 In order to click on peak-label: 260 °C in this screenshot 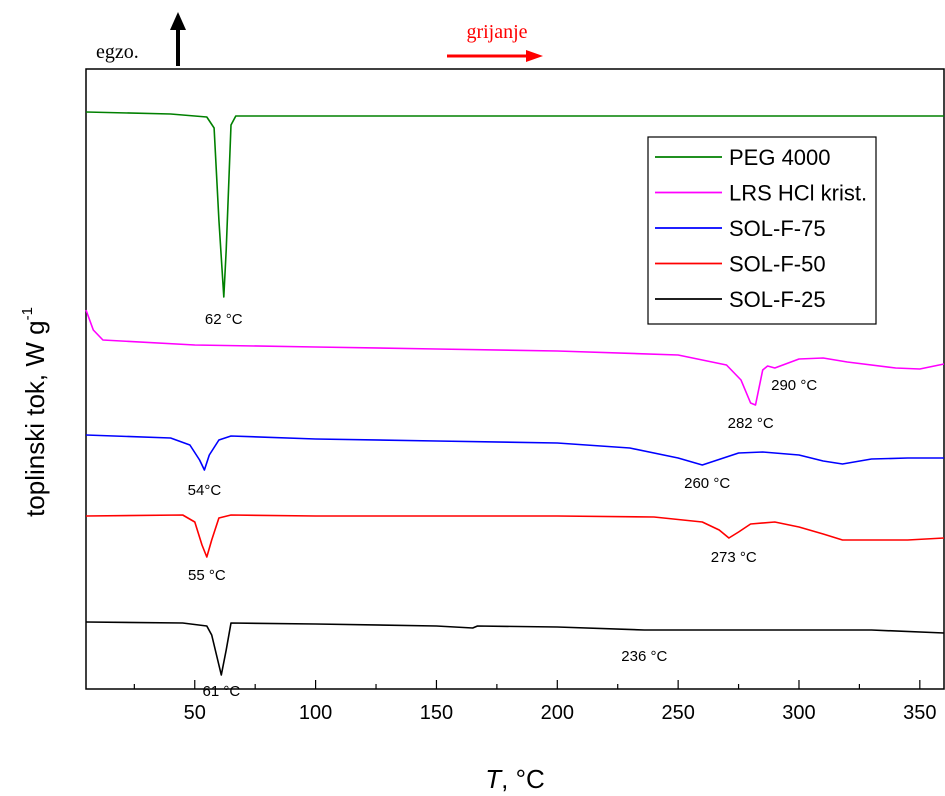, I will do `click(707, 483)`.